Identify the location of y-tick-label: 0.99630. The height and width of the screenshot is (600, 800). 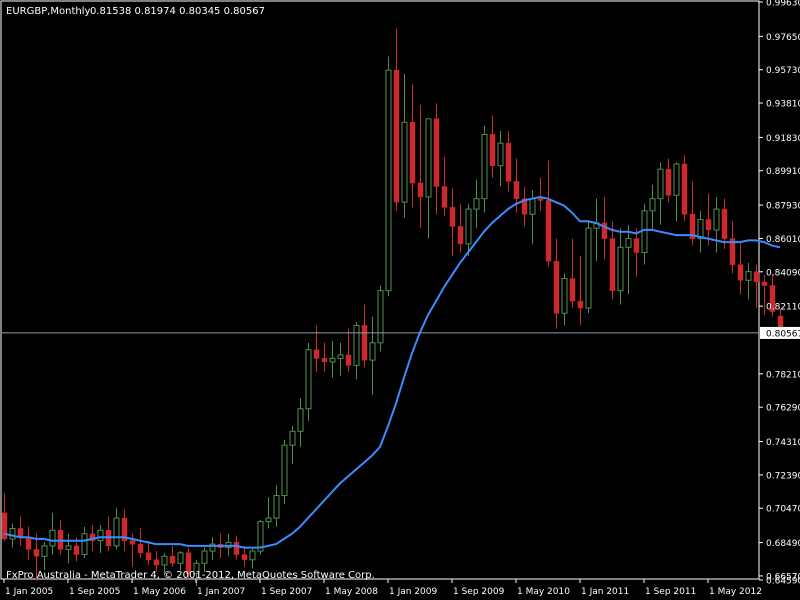
(783, 4).